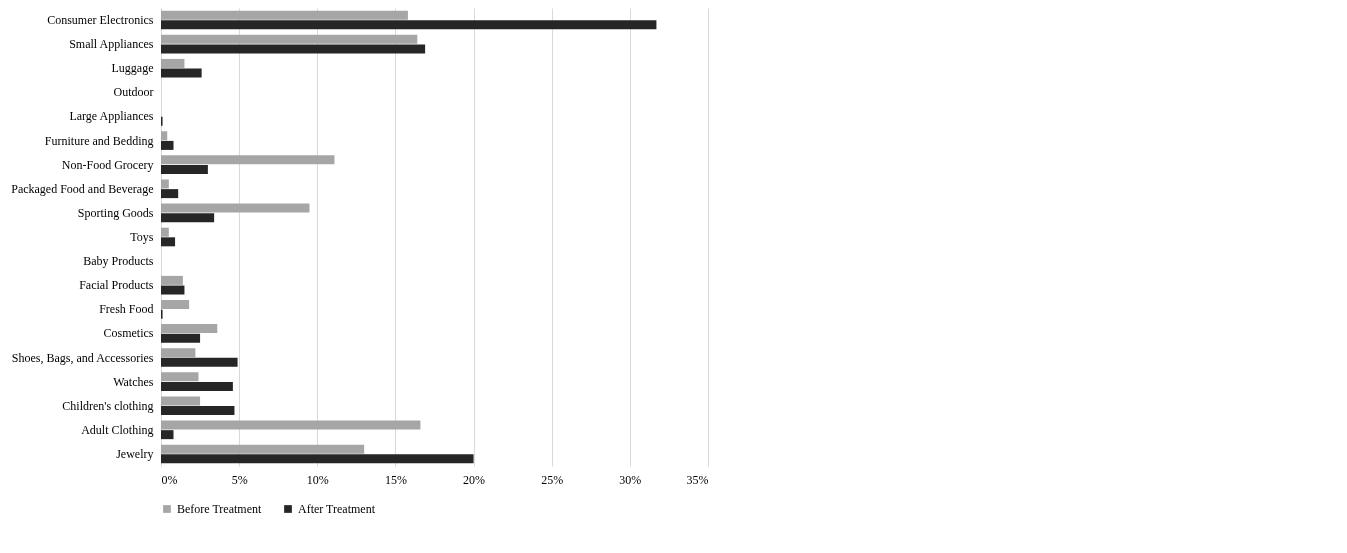 The image size is (1347, 553). Describe the element at coordinates (317, 479) in the screenshot. I see `x-tick-label: 10%` at that location.